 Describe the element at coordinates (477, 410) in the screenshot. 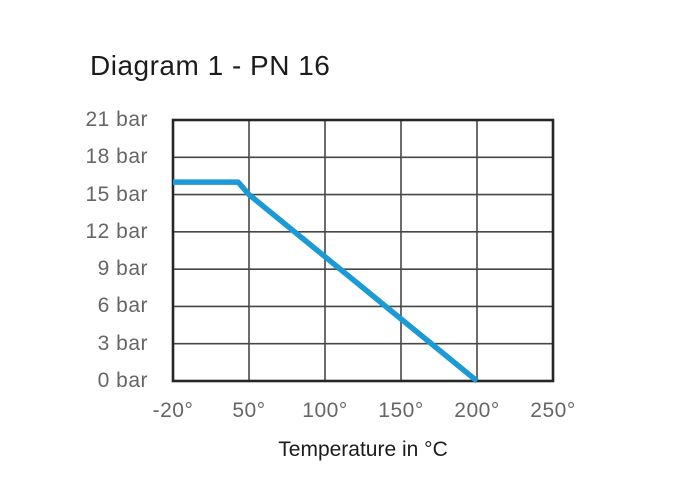

I see `x-tick-label: 200°` at that location.